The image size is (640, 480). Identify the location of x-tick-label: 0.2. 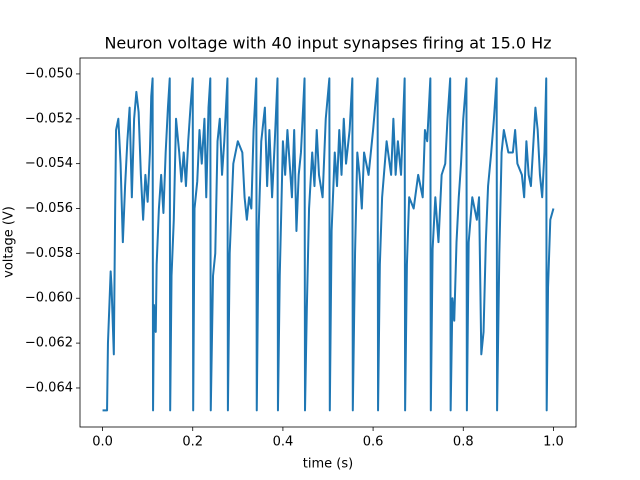
(192, 442).